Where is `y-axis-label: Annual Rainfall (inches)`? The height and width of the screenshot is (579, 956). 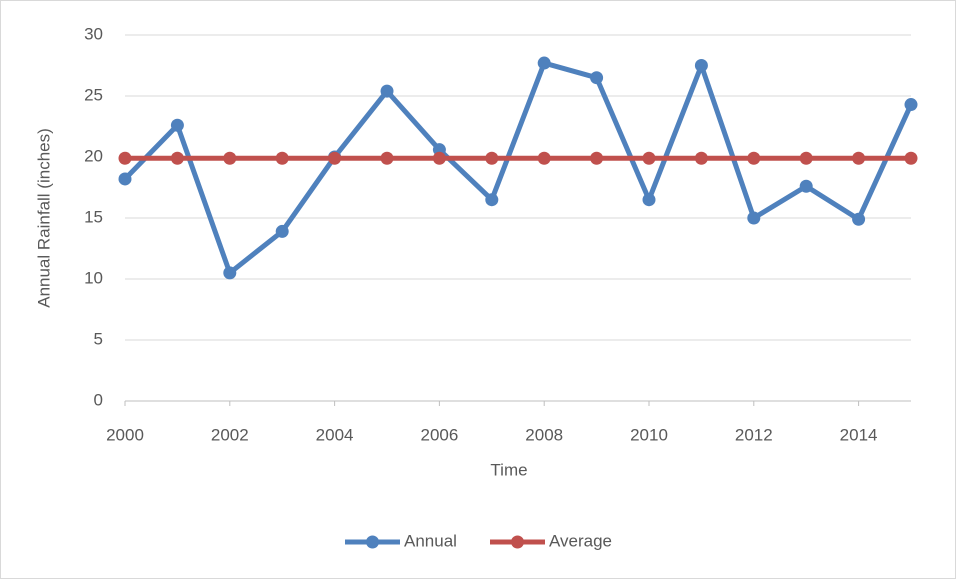 y-axis-label: Annual Rainfall (inches) is located at coordinates (43, 218).